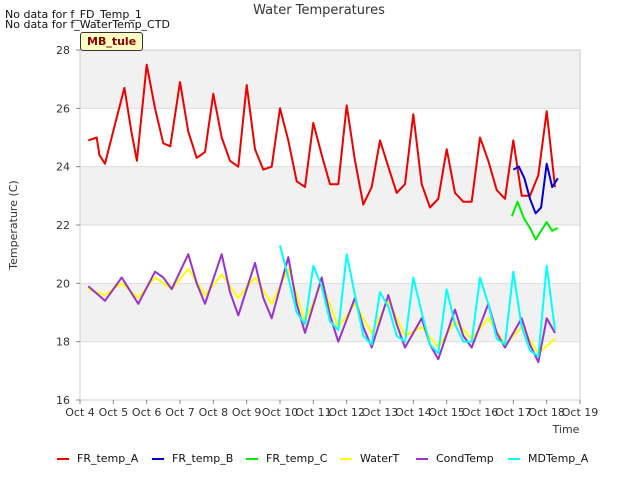 The height and width of the screenshot is (480, 640). What do you see at coordinates (13, 225) in the screenshot?
I see `y-axis-label: Temperature (C)` at bounding box center [13, 225].